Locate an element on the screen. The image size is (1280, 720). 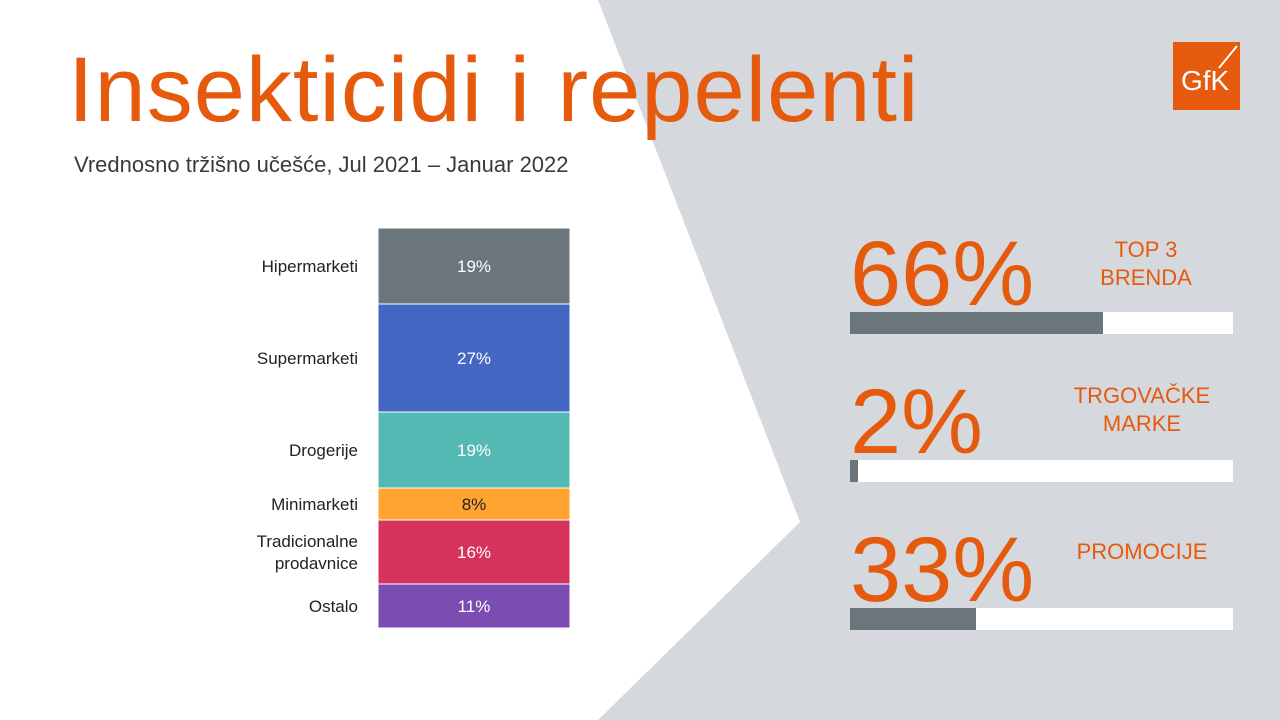
data-label: 11% is located at coordinates (474, 606).